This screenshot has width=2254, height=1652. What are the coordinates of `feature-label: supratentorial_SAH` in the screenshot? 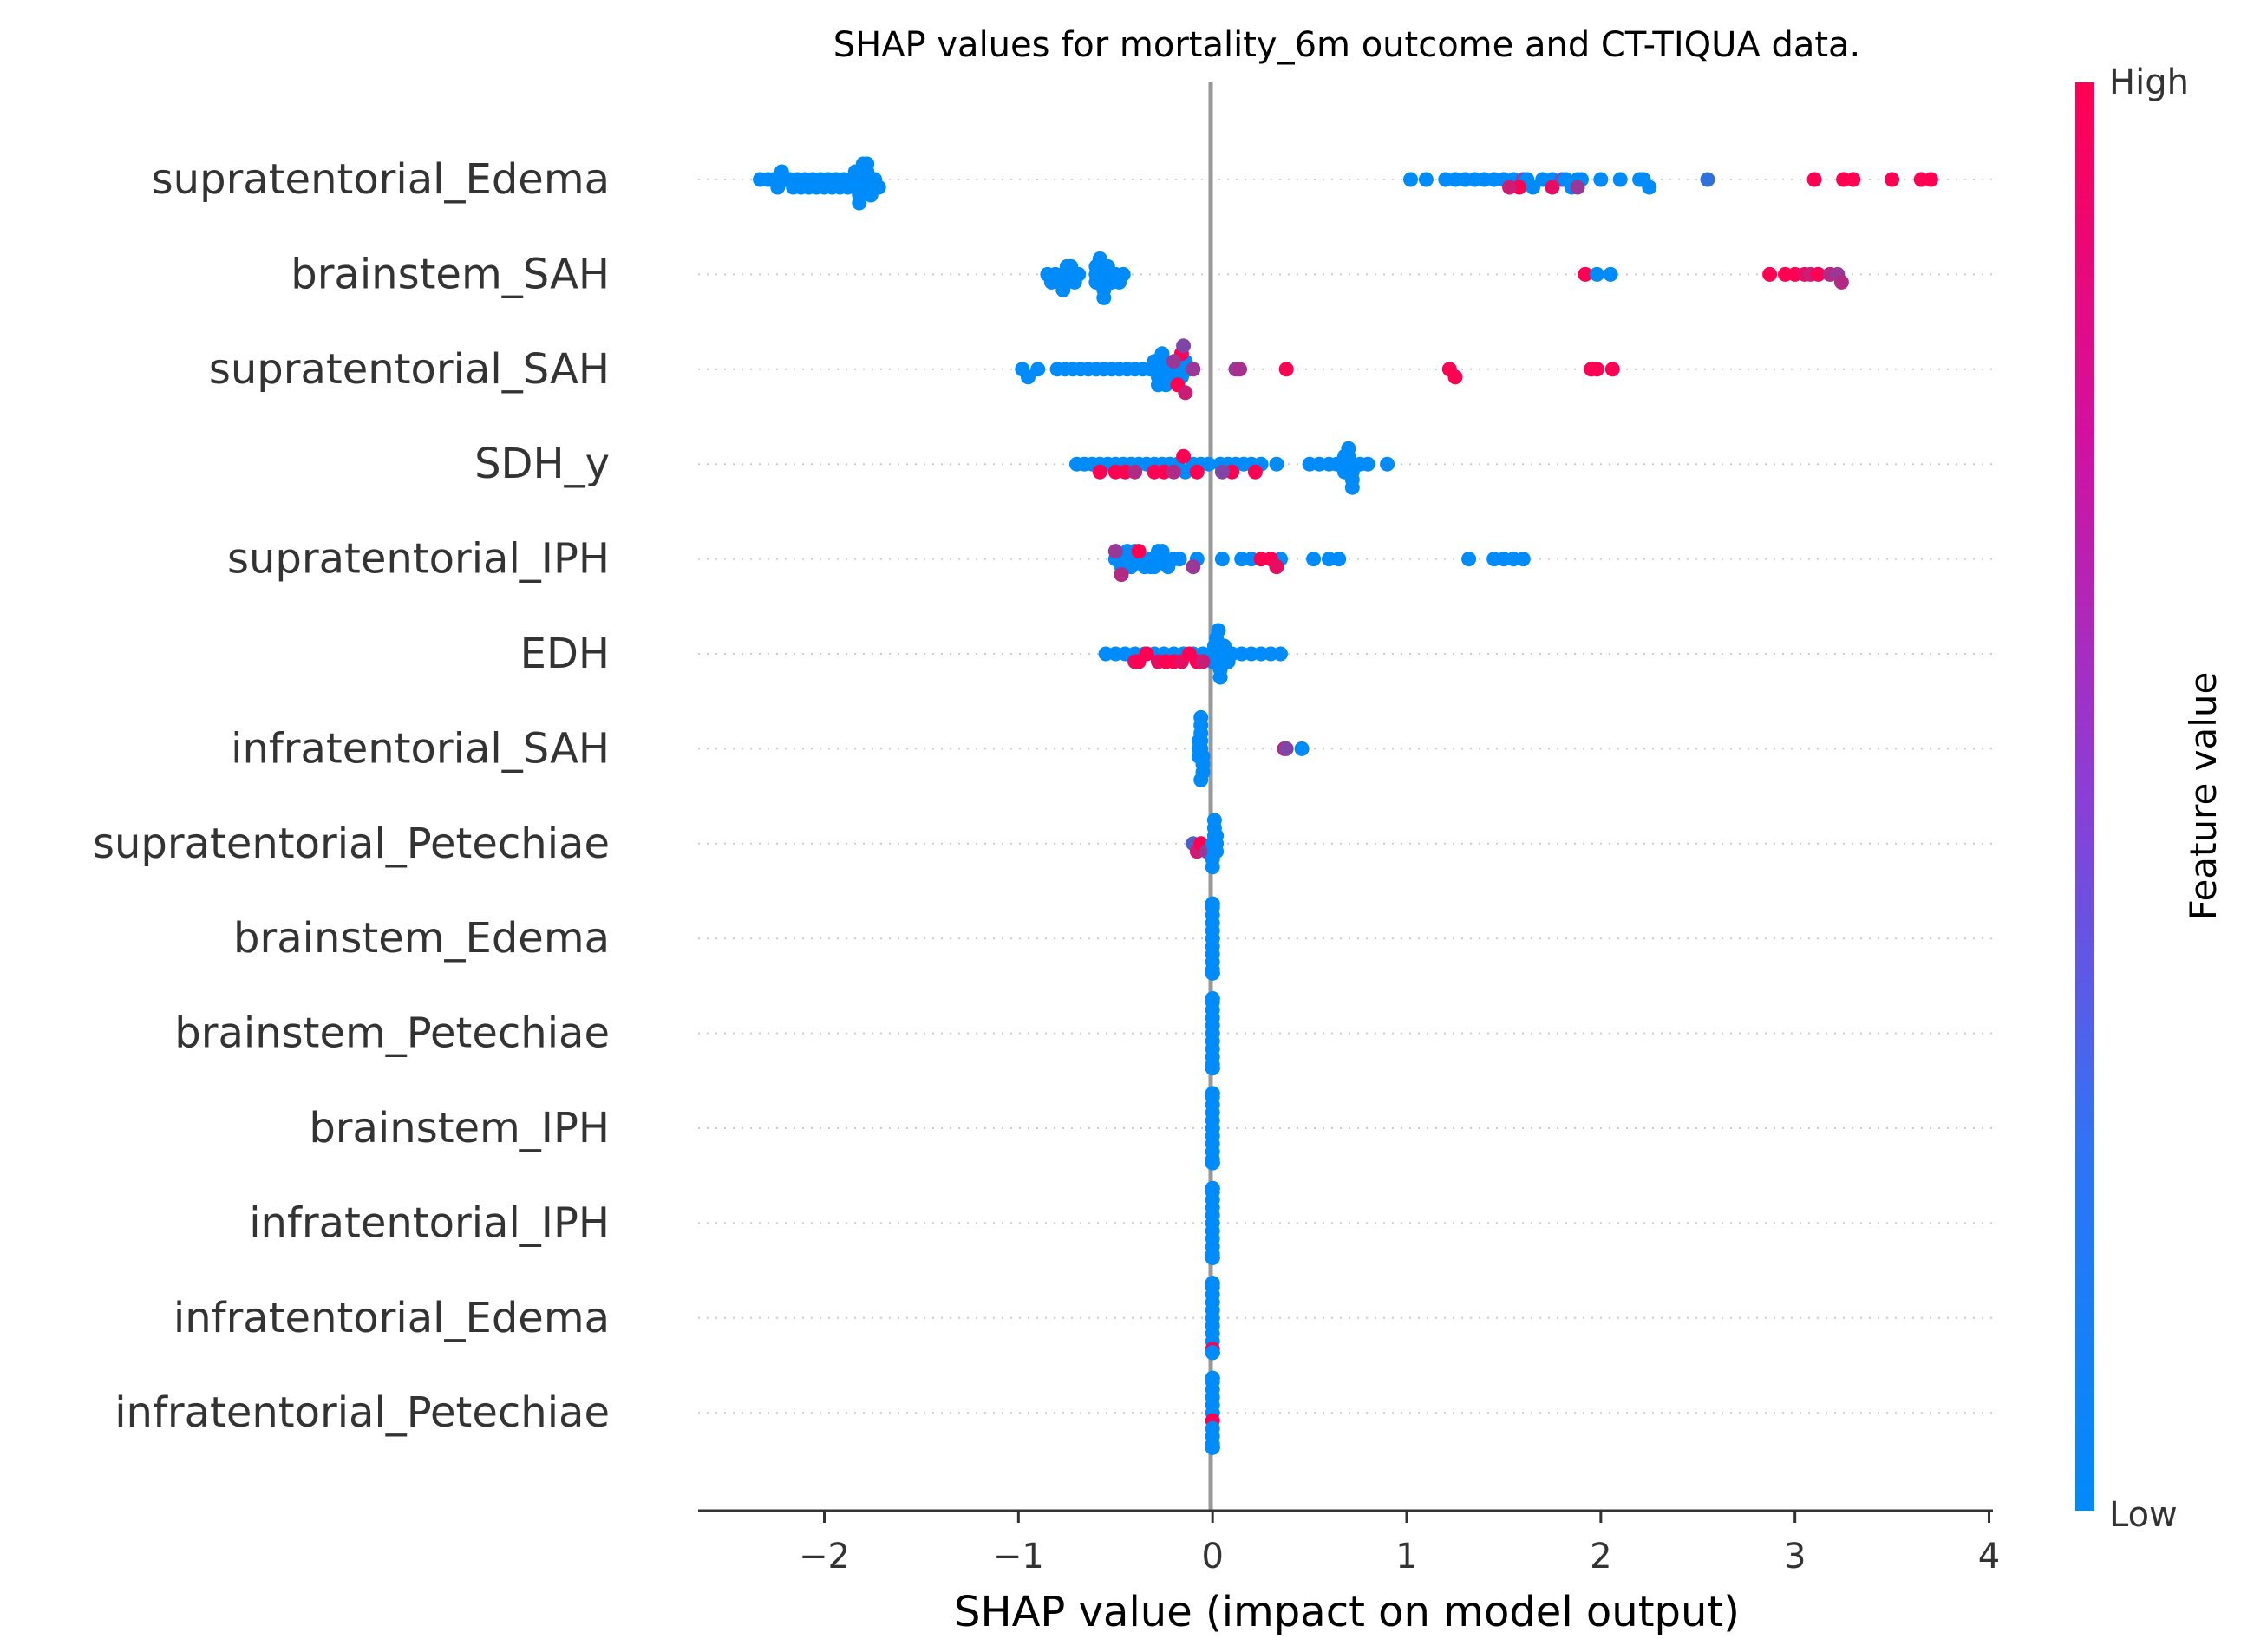 It's located at (409, 370).